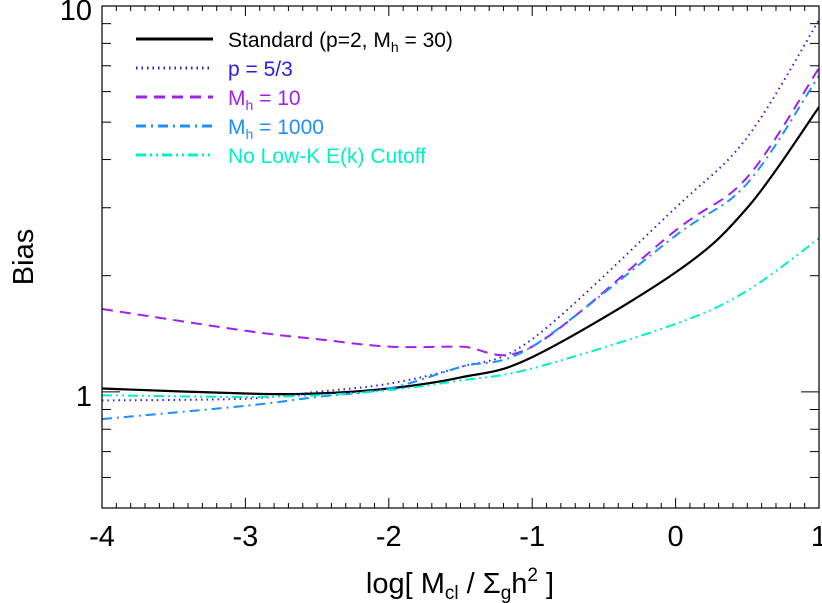 The height and width of the screenshot is (603, 822). Describe the element at coordinates (76, 13) in the screenshot. I see `y-tick-label: 10` at that location.